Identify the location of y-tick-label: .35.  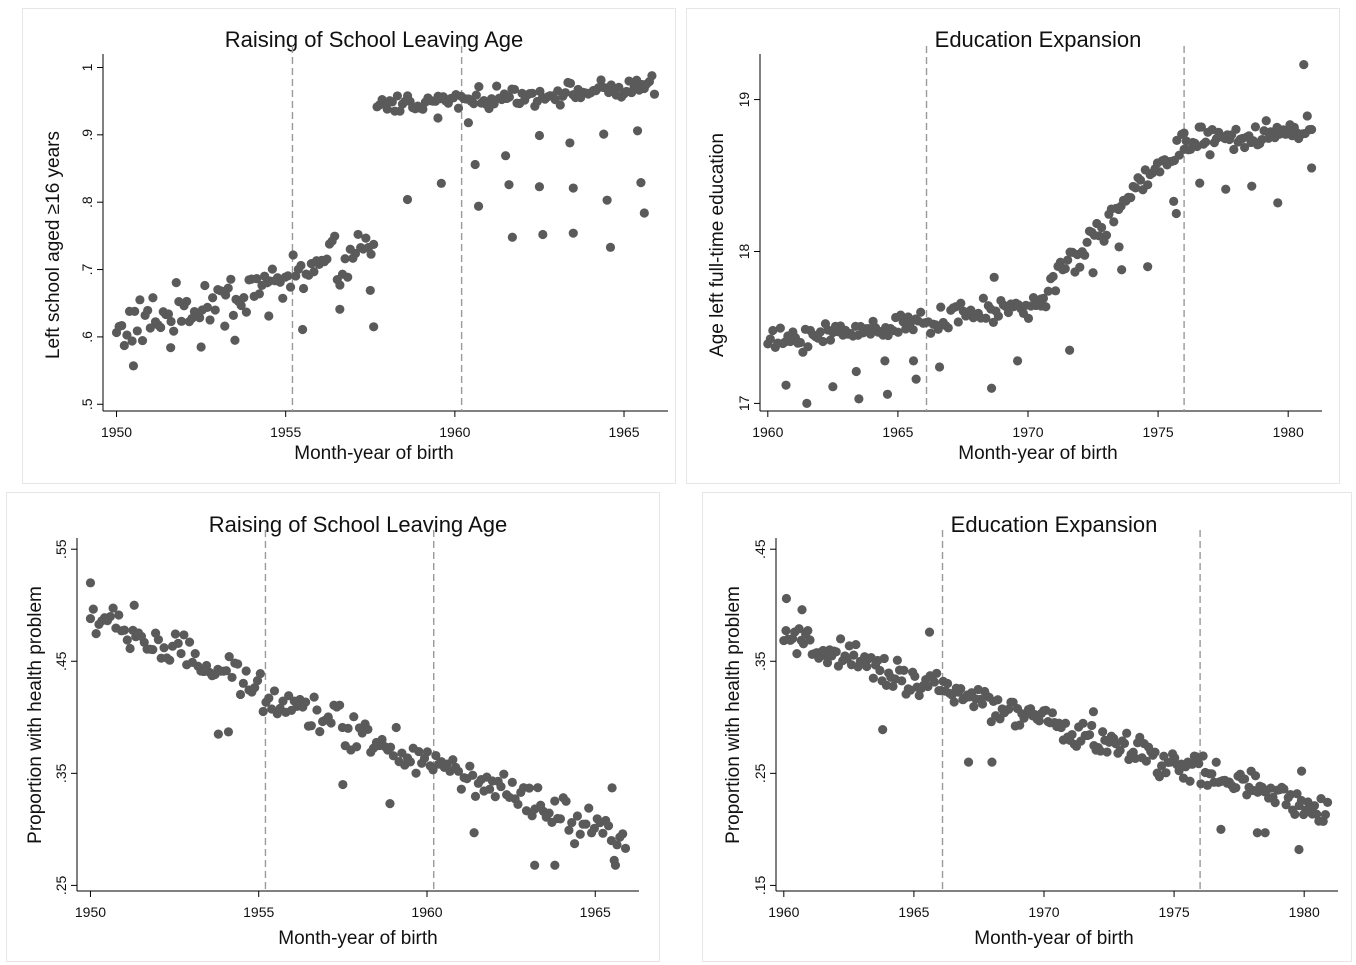
(61, 773).